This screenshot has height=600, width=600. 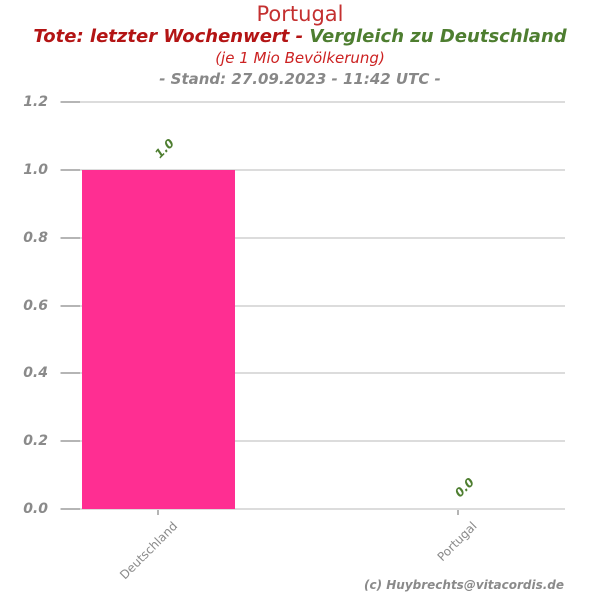 What do you see at coordinates (312, 237) in the screenshot?
I see `gridline-0.8` at bounding box center [312, 237].